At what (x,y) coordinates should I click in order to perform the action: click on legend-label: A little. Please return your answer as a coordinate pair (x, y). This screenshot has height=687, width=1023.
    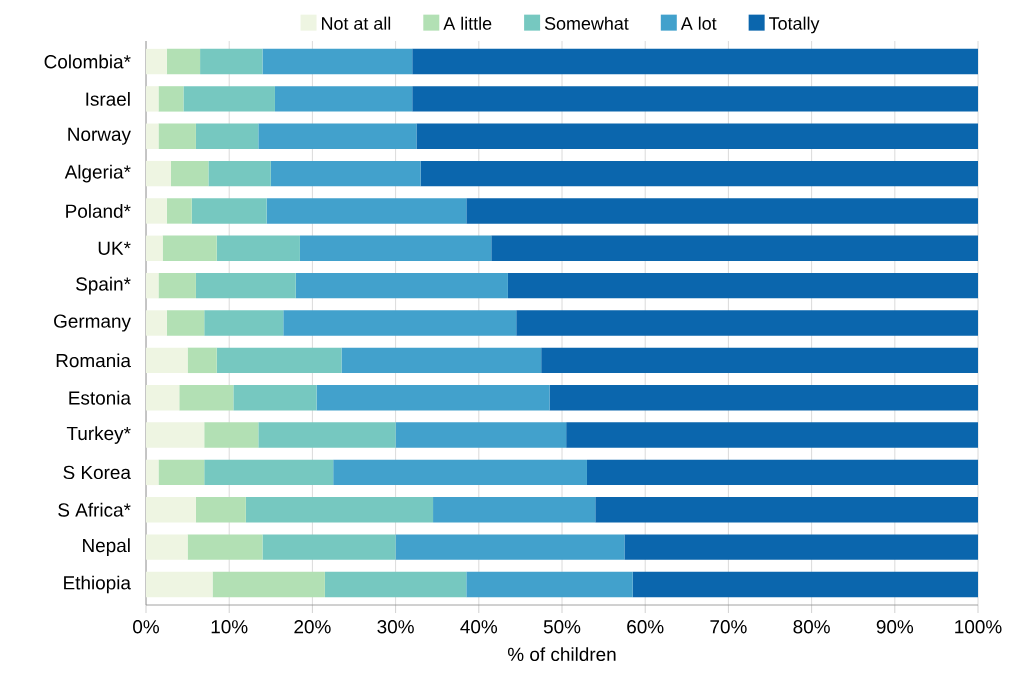
    Looking at the image, I should click on (467, 23).